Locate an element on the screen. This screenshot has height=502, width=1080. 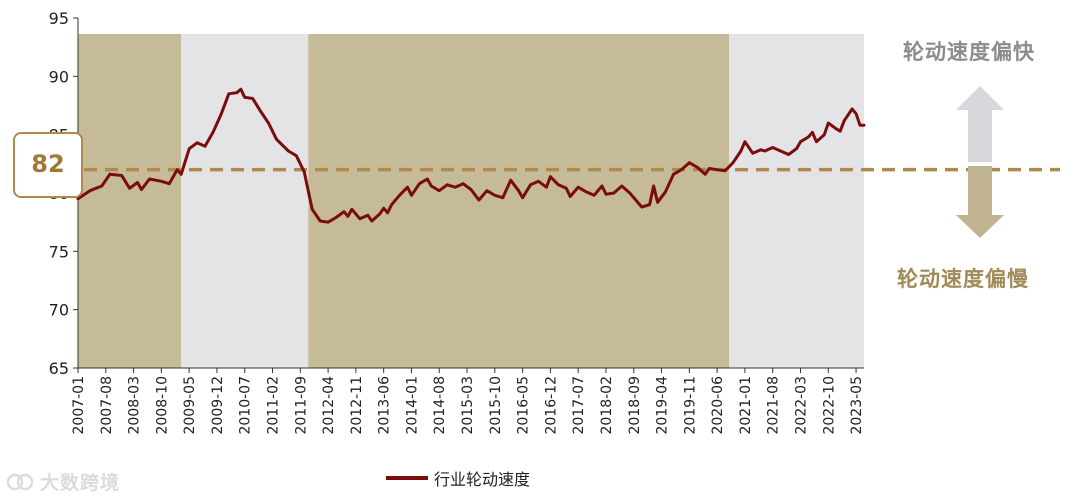
x-tick-label: 2019-11 is located at coordinates (690, 405).